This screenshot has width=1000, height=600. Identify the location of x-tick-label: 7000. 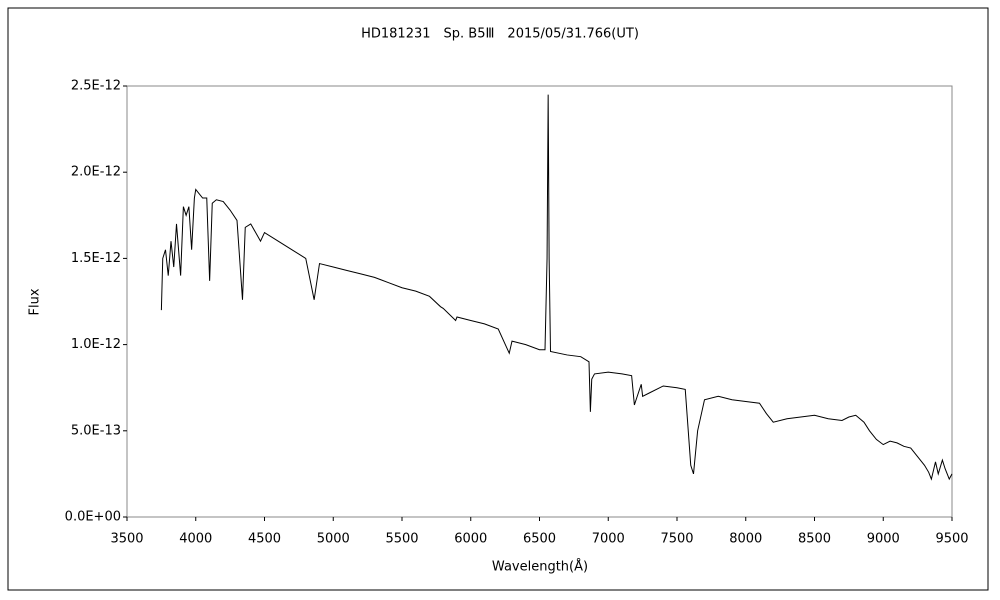
(608, 539).